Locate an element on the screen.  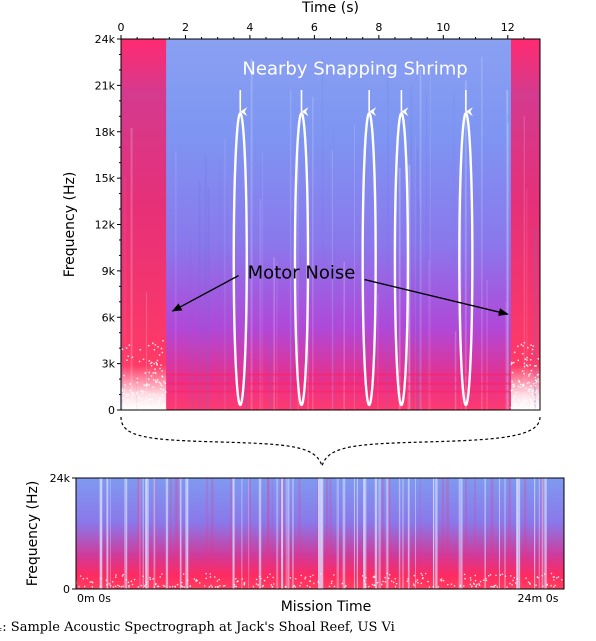
y-tick-label-4: 12k is located at coordinates (105, 225).